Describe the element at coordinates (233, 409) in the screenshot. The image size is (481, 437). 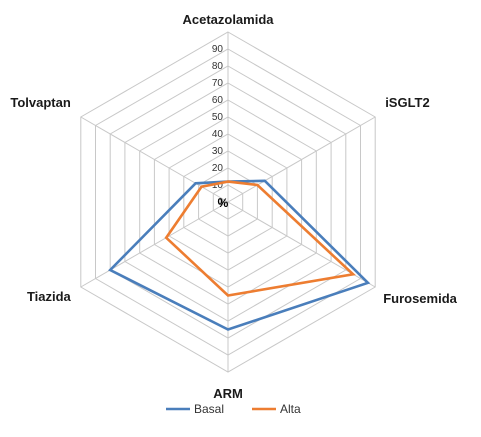
I see `legend: Basal Alta` at that location.